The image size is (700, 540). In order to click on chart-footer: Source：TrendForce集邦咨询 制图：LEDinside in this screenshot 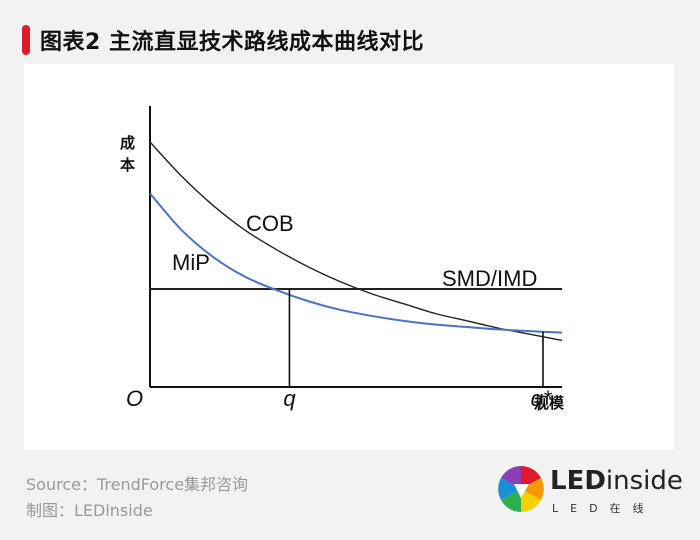, I will do `click(137, 498)`.